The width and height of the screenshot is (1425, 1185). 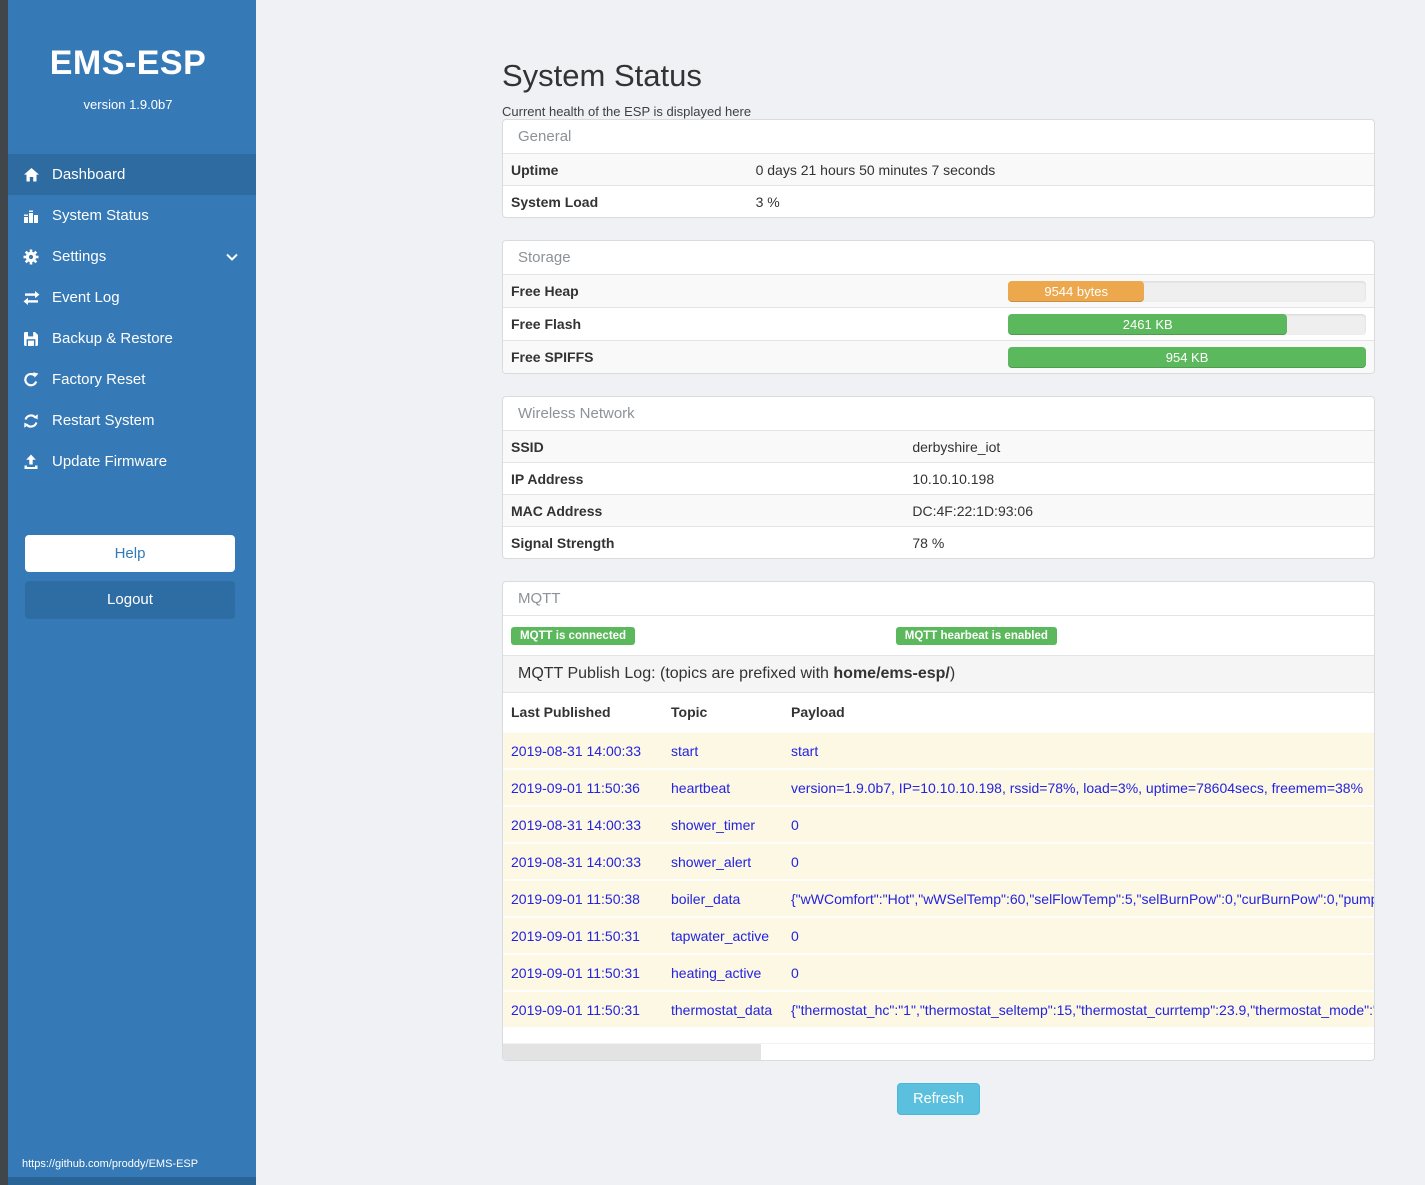 What do you see at coordinates (891, 673) in the screenshot?
I see `mqtt-topic-prefix: home/ems-esp/` at bounding box center [891, 673].